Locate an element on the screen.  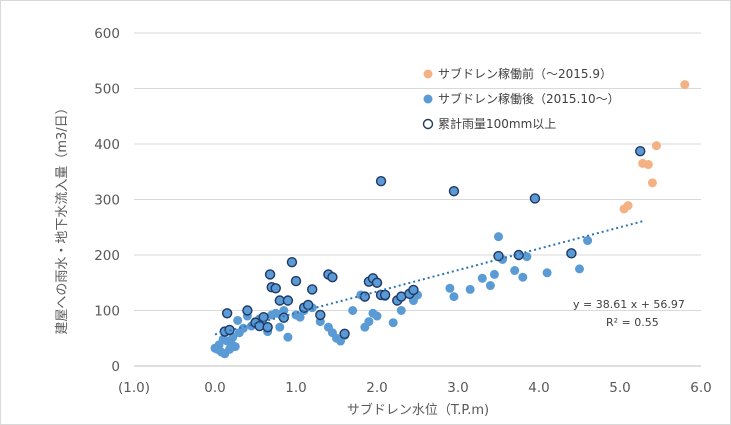
x-axis-label: サブドレン水位（T.P.m) is located at coordinates (418, 410).